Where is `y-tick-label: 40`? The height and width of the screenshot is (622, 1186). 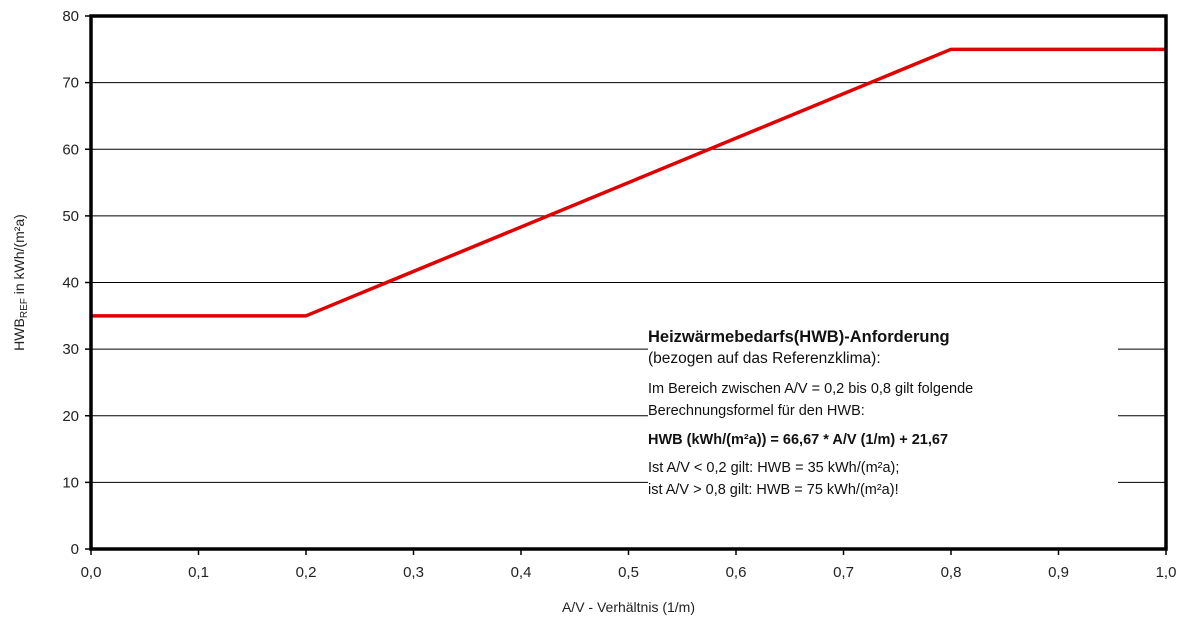 y-tick-label: 40 is located at coordinates (70, 283).